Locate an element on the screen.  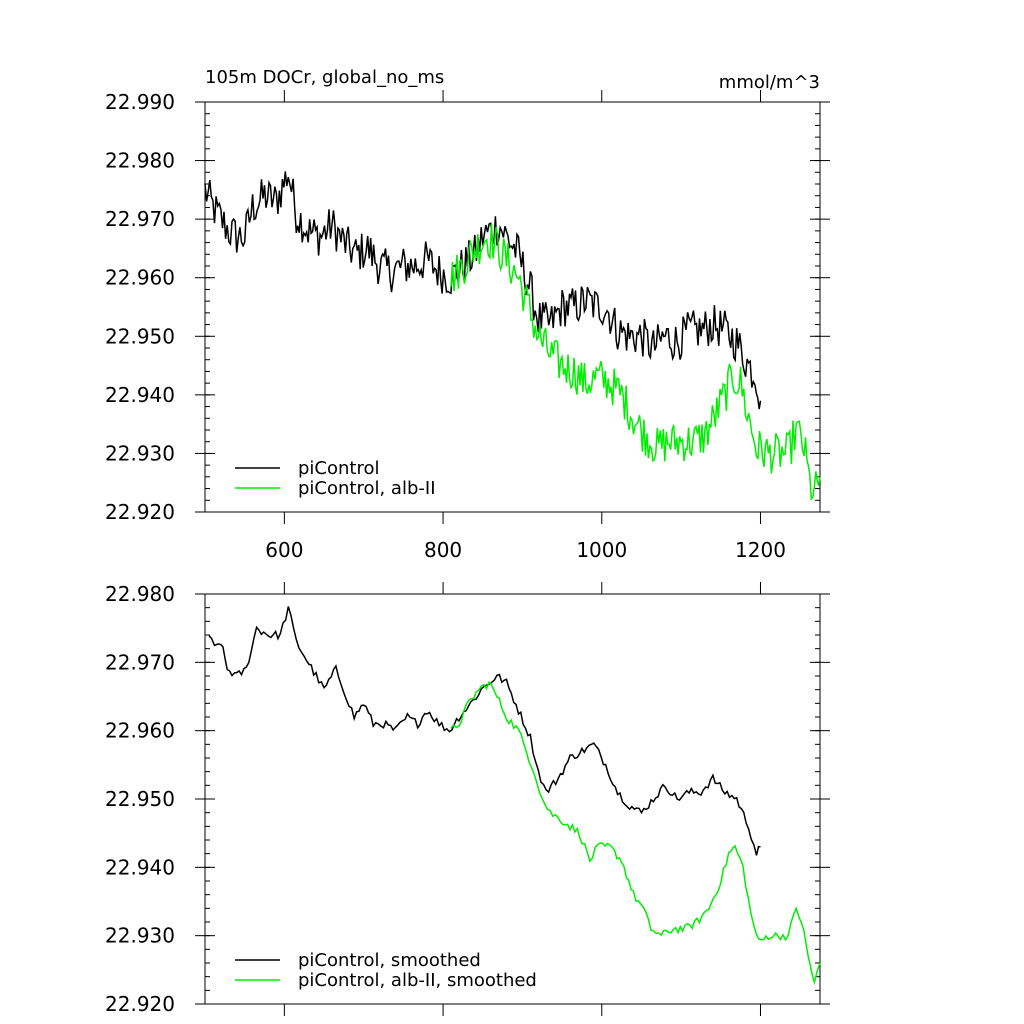
units-label: mmol/m^3 is located at coordinates (769, 82).